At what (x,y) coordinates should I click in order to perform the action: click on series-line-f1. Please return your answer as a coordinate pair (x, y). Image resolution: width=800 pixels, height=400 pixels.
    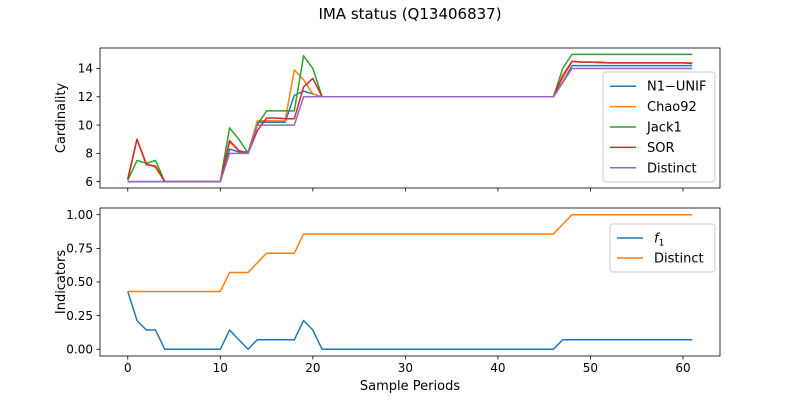
    Looking at the image, I should click on (410, 321).